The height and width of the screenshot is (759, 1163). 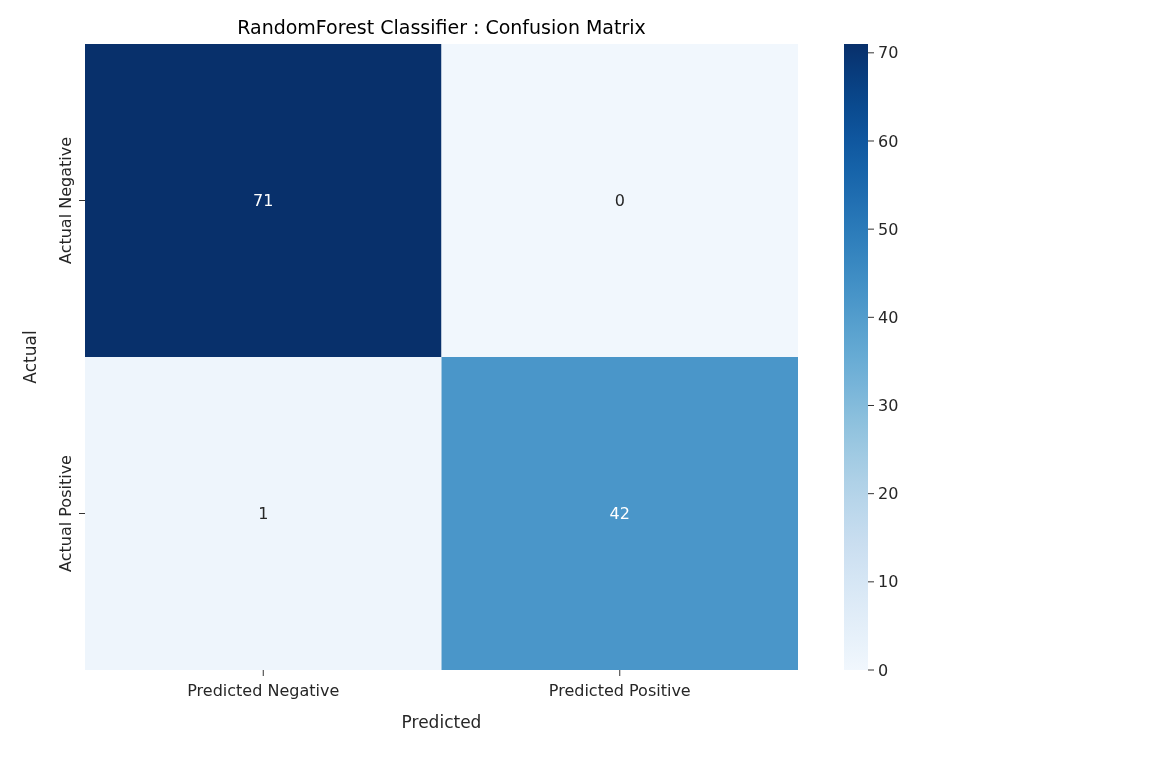 I want to click on color-bar-label: 40, so click(x=888, y=317).